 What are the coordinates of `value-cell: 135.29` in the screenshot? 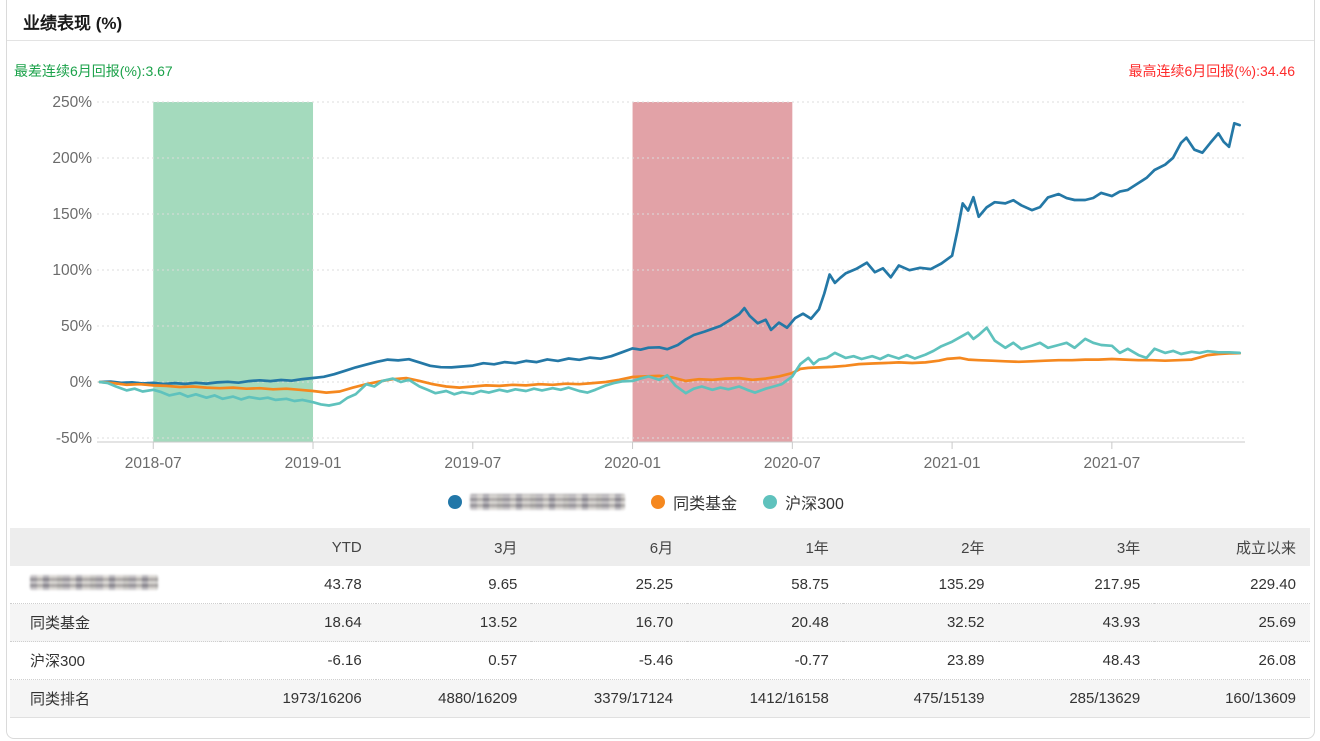 It's located at (961, 584).